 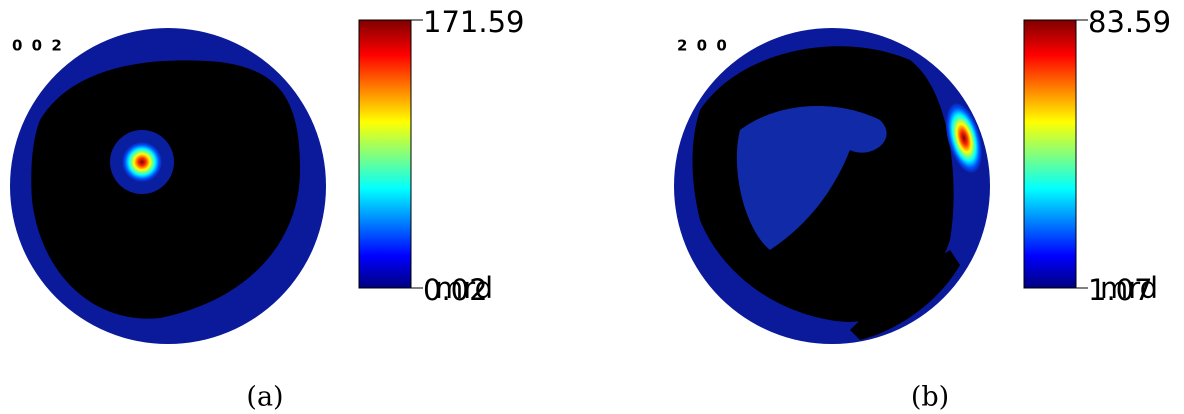 I want to click on panel-label: 0 0 2, so click(x=38, y=46).